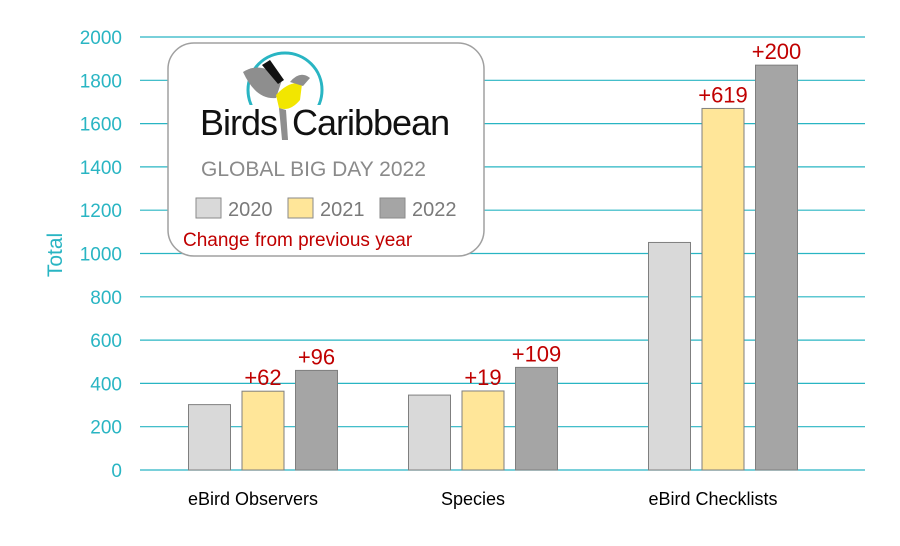  Describe the element at coordinates (723, 94) in the screenshot. I see `change-label: +619` at that location.